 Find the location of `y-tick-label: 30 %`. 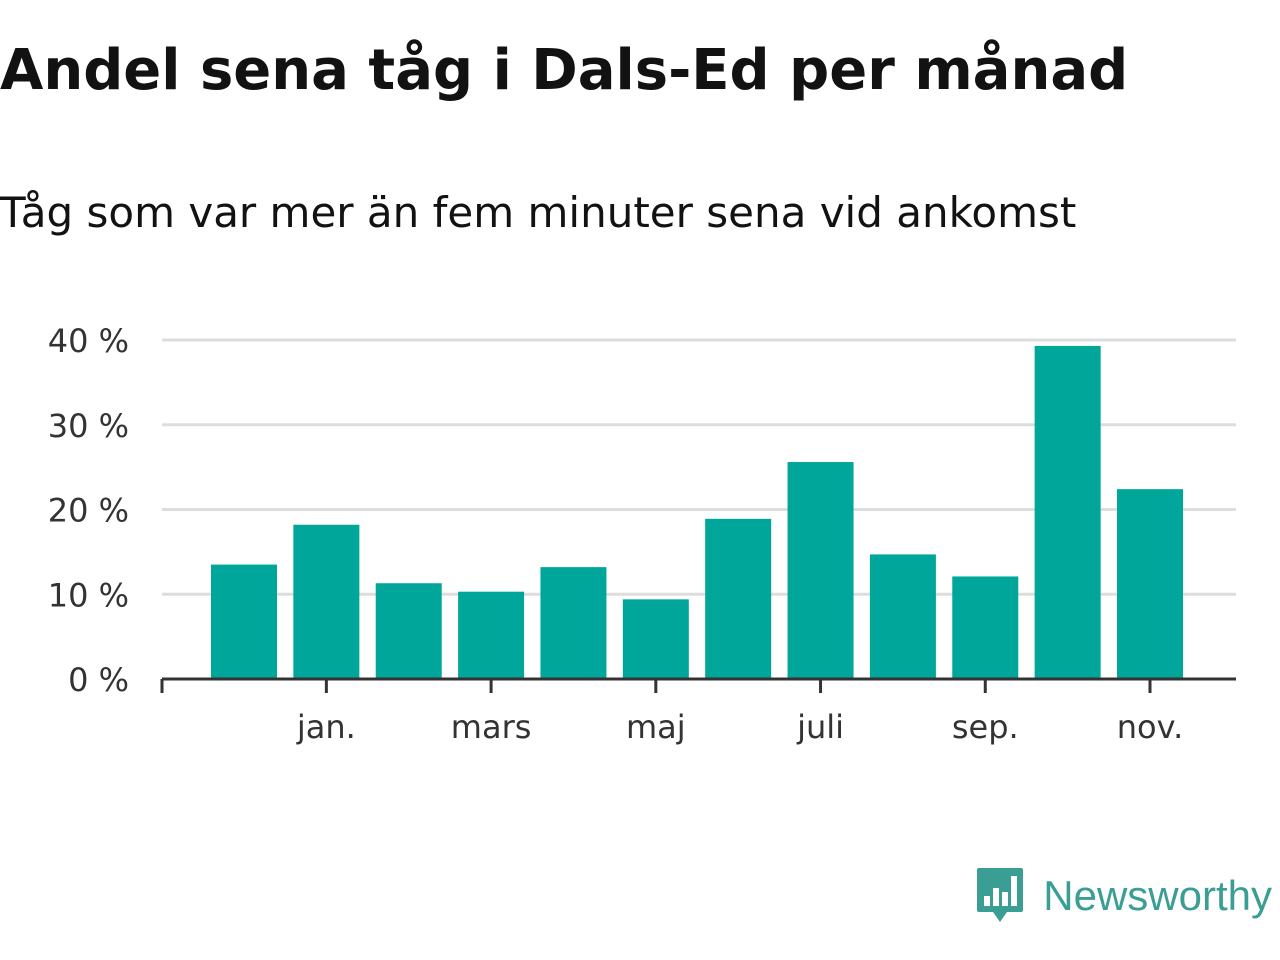

y-tick-label: 30 % is located at coordinates (88, 426).